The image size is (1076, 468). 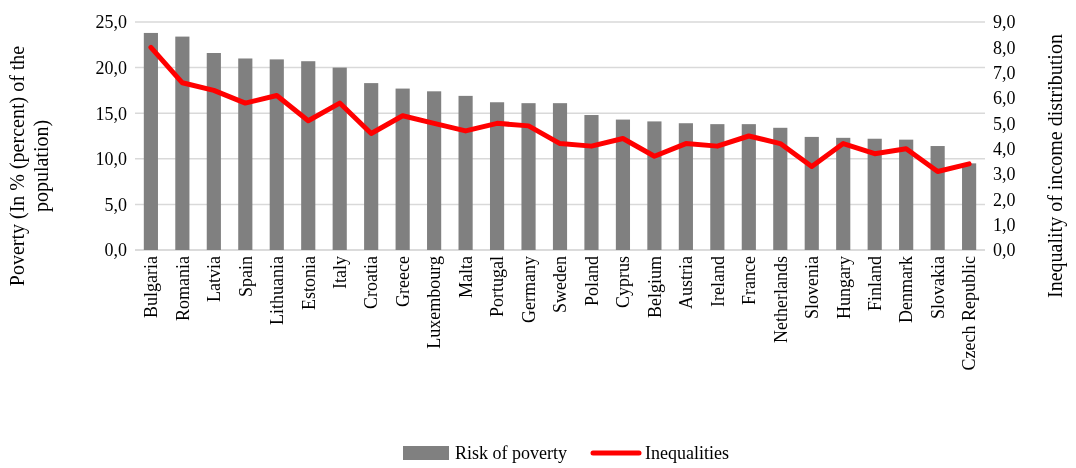 What do you see at coordinates (717, 281) in the screenshot?
I see `x-tick-label: Ireland` at bounding box center [717, 281].